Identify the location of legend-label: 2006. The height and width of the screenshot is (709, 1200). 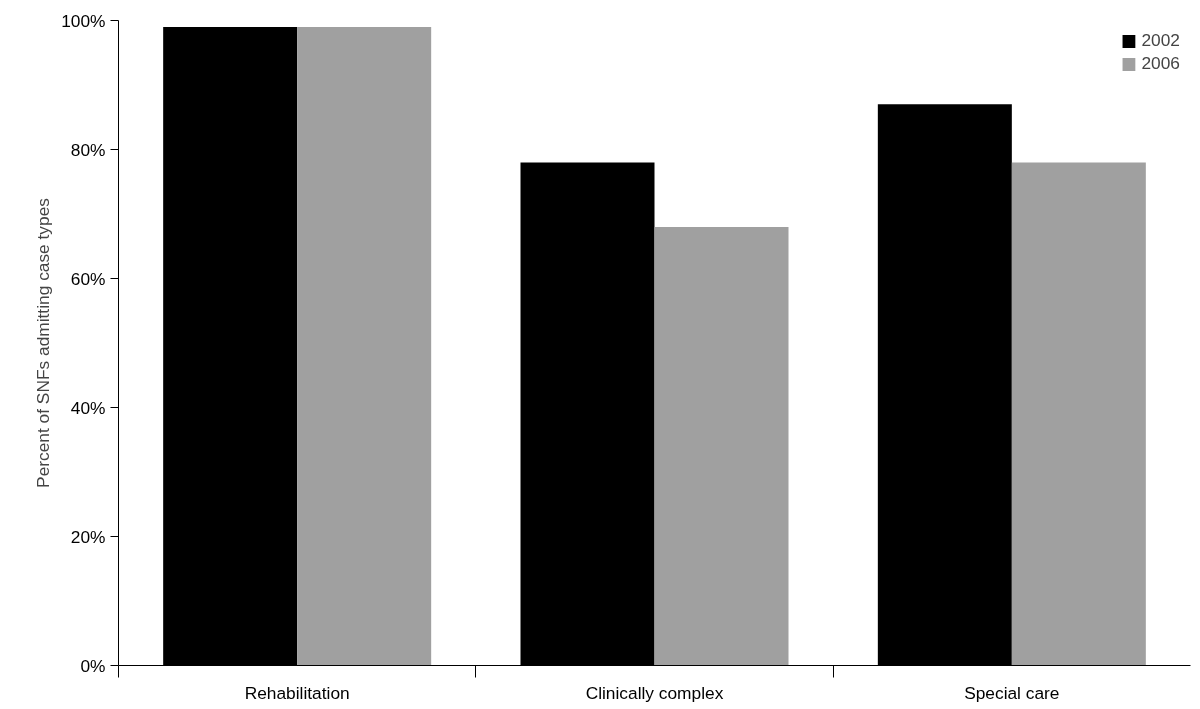
(1160, 63).